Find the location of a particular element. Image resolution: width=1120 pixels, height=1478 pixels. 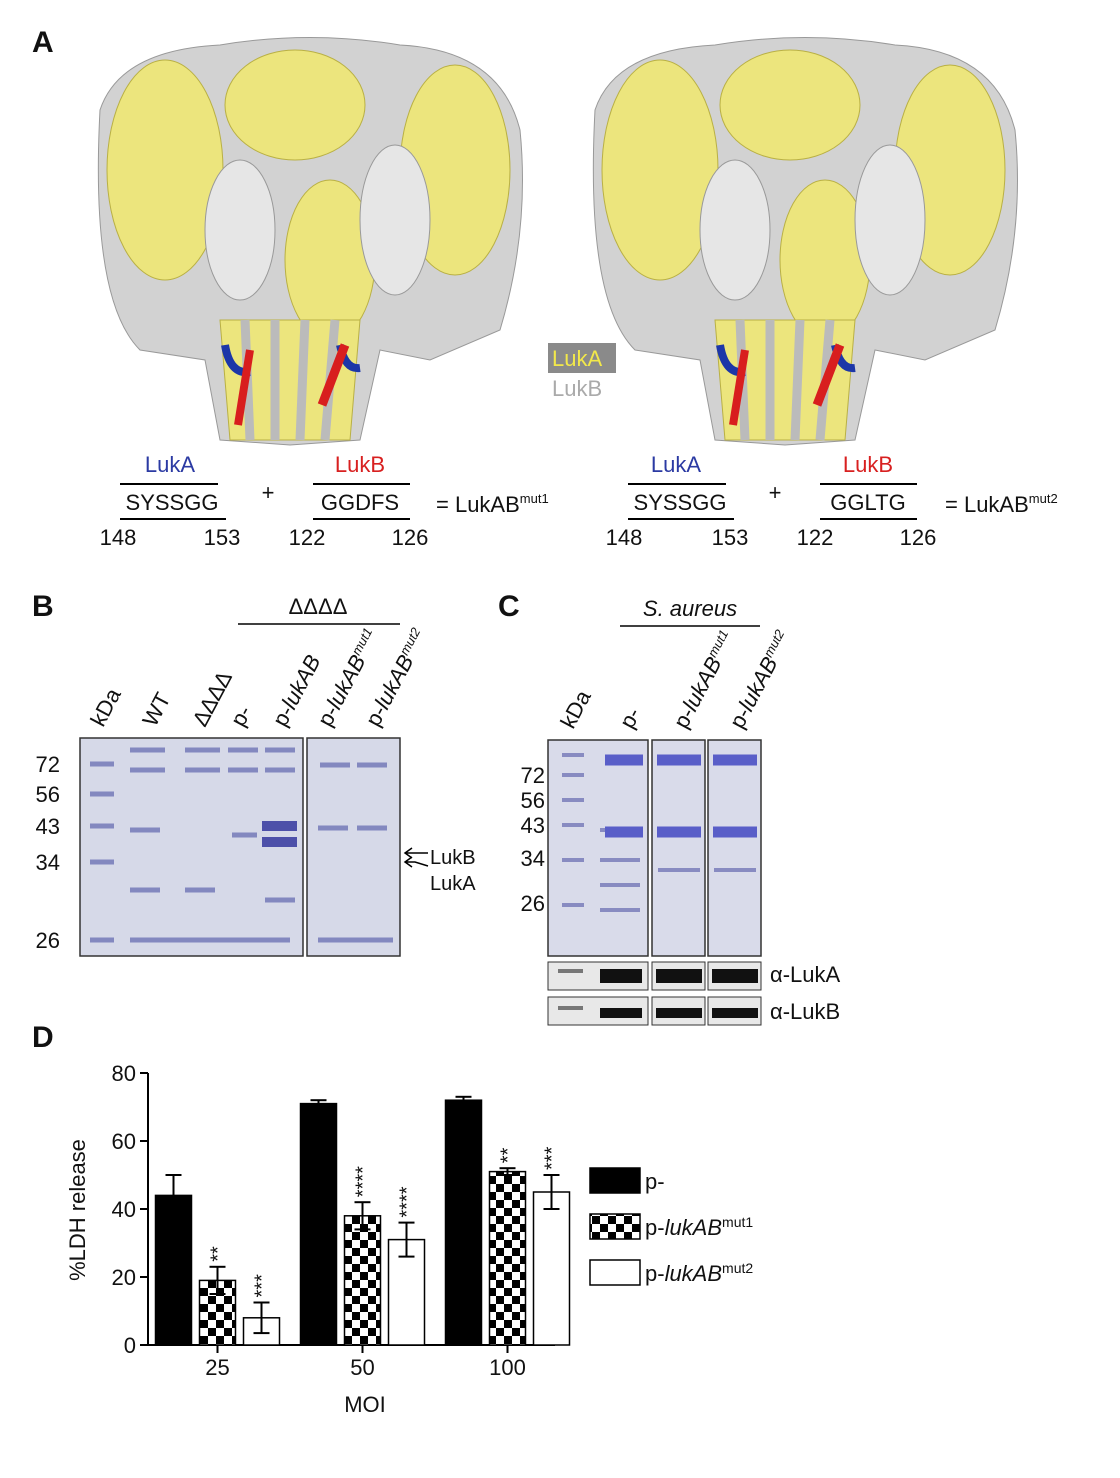

x-tick-label: 25 is located at coordinates (217, 1367).